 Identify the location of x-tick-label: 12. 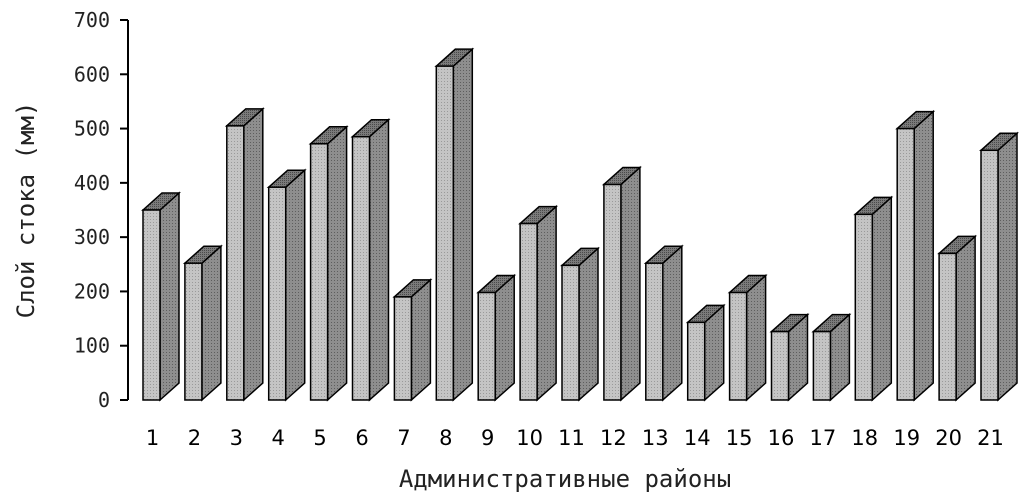
(613, 438).